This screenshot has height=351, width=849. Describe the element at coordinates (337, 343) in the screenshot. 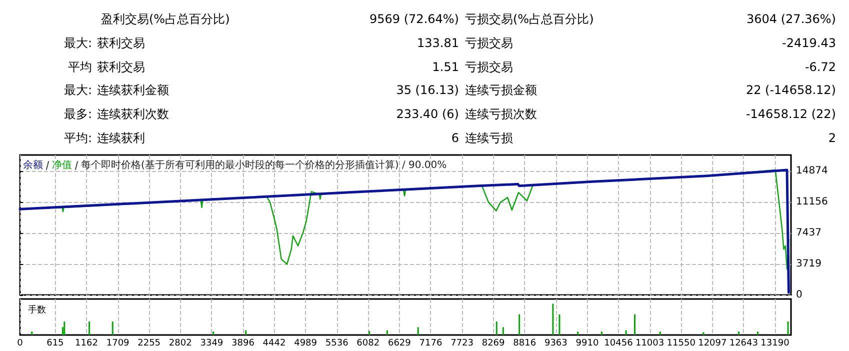

I see `x-tick-label: 5536` at that location.